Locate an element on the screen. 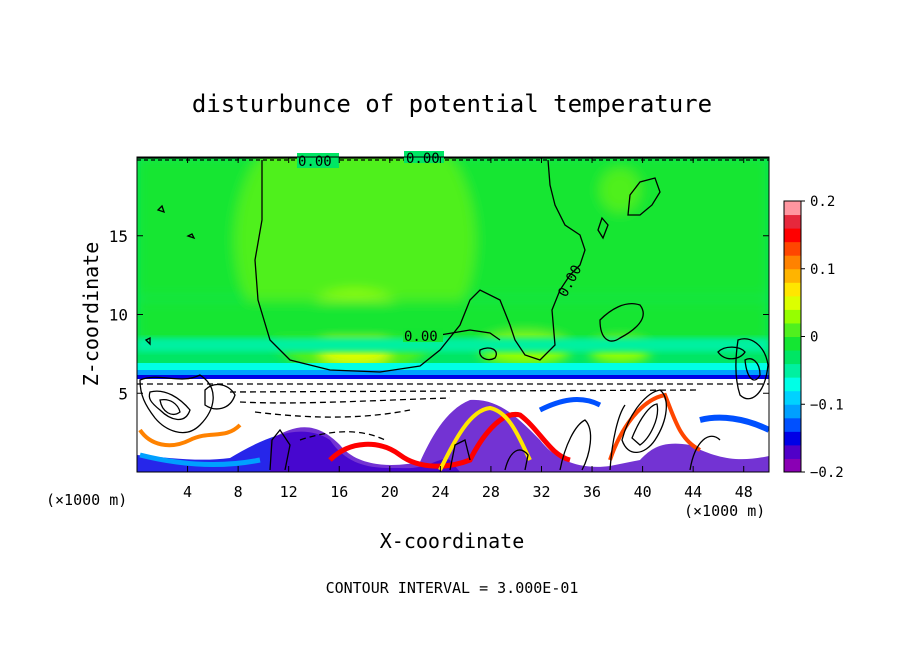 This screenshot has height=654, width=904. x-tick-label: 8 is located at coordinates (238, 492).